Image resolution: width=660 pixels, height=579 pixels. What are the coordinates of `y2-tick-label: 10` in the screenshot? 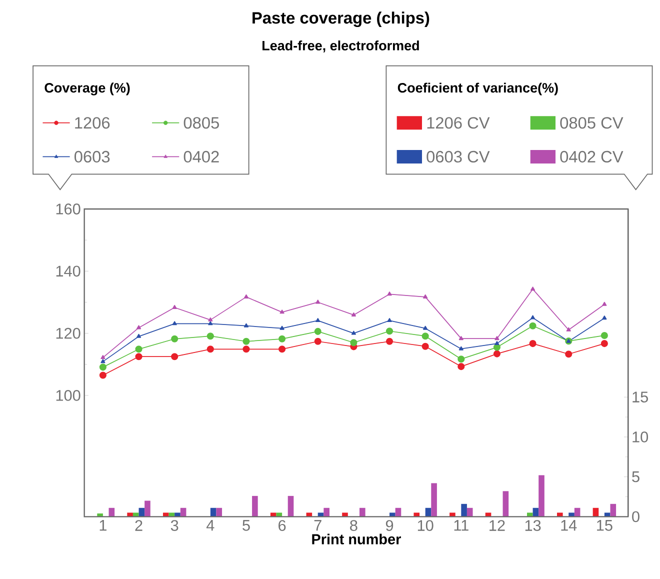 It's located at (640, 437).